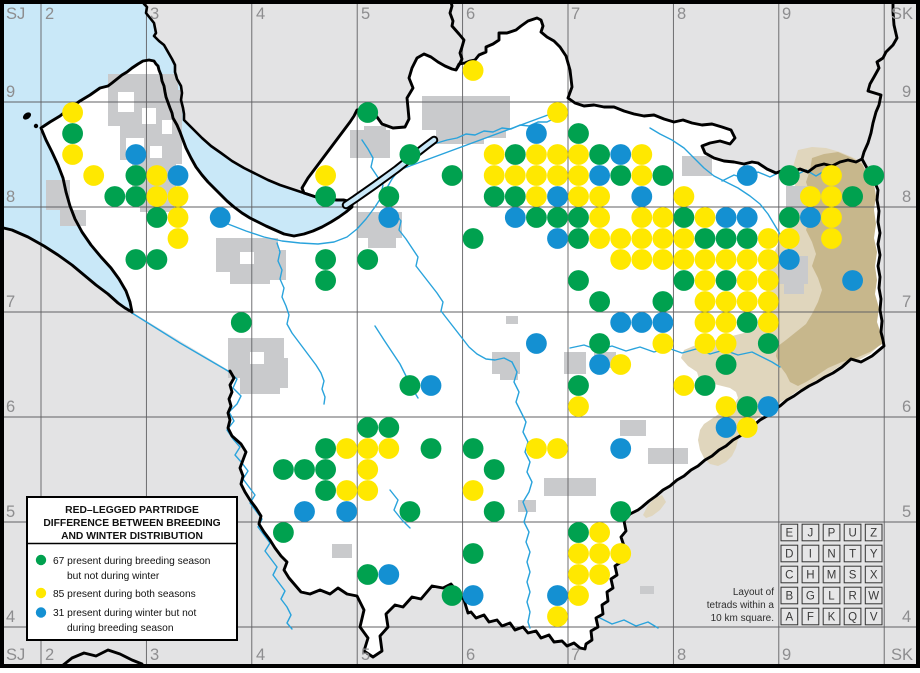 Image resolution: width=920 pixels, height=673 pixels. I want to click on svg-text: Z, so click(873, 534).